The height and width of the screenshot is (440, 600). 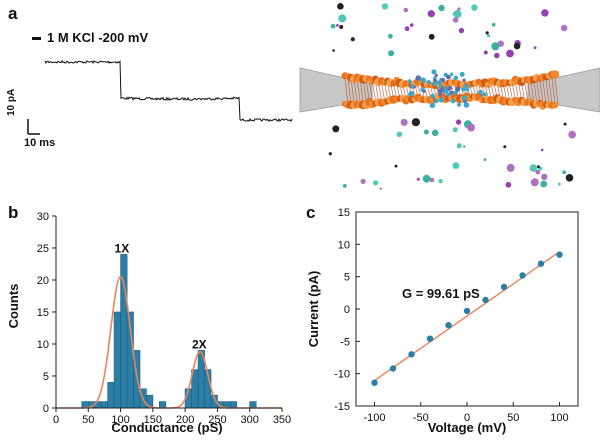 I want to click on iv-y-ticks: -15 -10 -5 0 5 10 15, so click(x=347, y=310).